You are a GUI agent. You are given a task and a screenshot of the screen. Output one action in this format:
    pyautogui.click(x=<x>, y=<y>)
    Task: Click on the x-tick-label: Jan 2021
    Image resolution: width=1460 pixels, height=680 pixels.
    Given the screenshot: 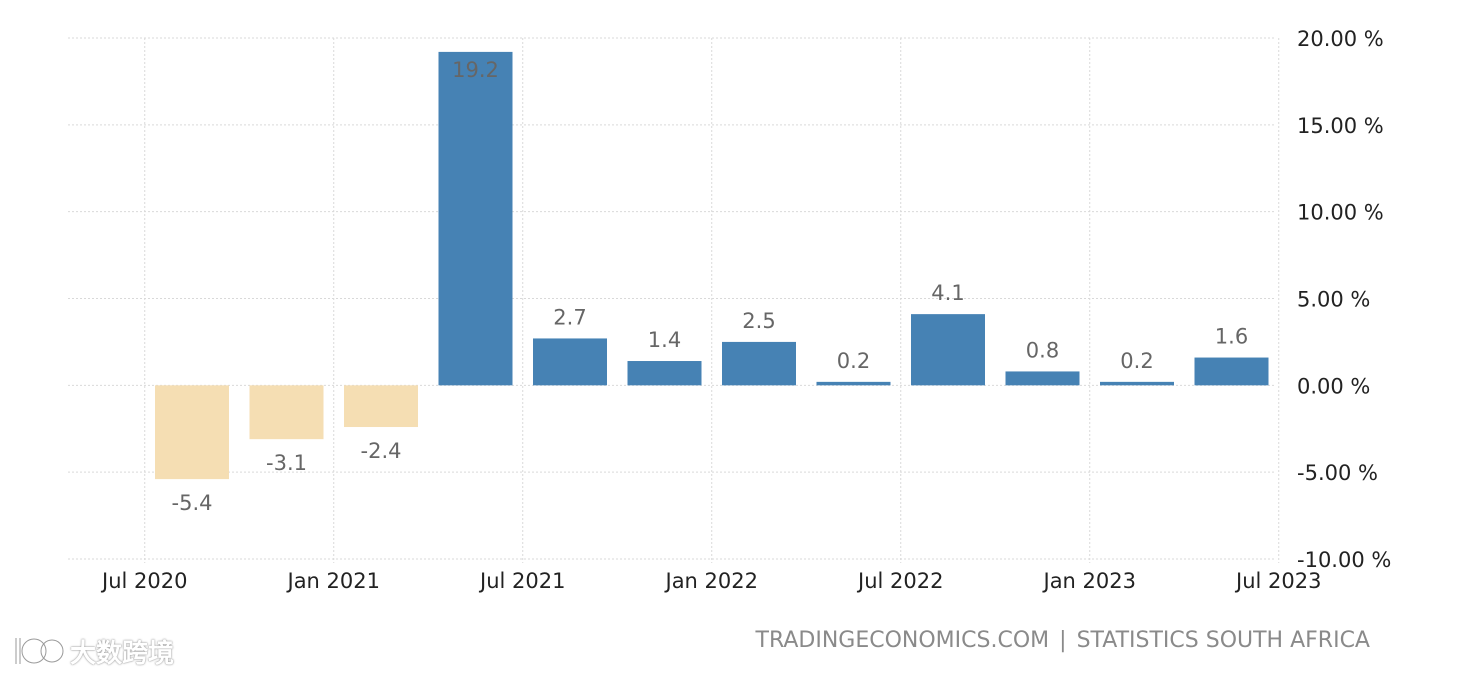 What is the action you would take?
    pyautogui.click(x=333, y=581)
    